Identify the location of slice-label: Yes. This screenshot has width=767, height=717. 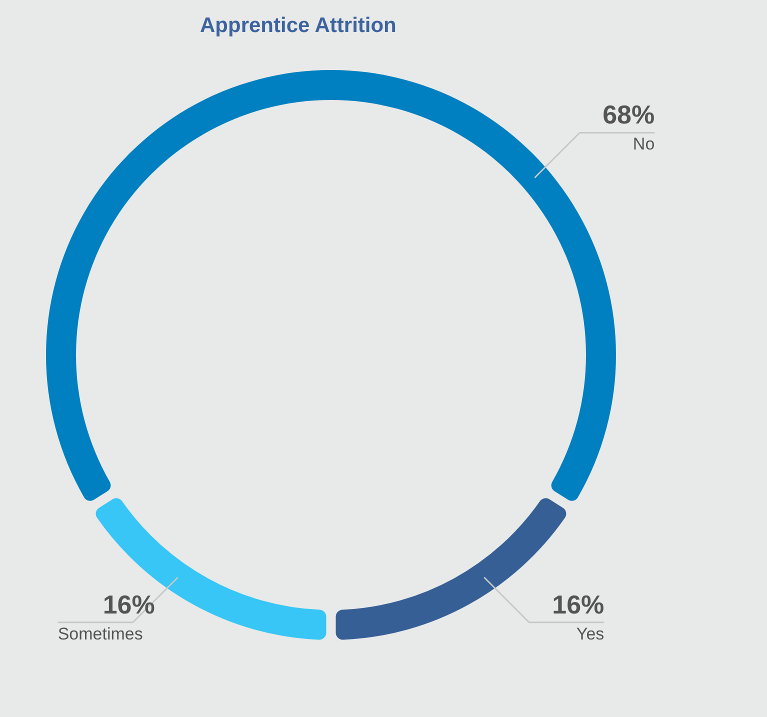
(590, 634).